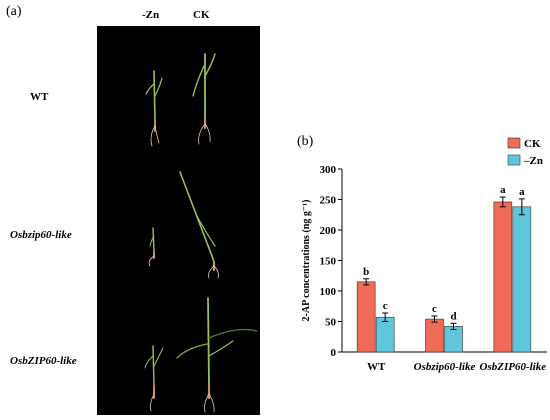 The height and width of the screenshot is (420, 550). Describe the element at coordinates (328, 262) in the screenshot. I see `y-tick-label: 150` at that location.